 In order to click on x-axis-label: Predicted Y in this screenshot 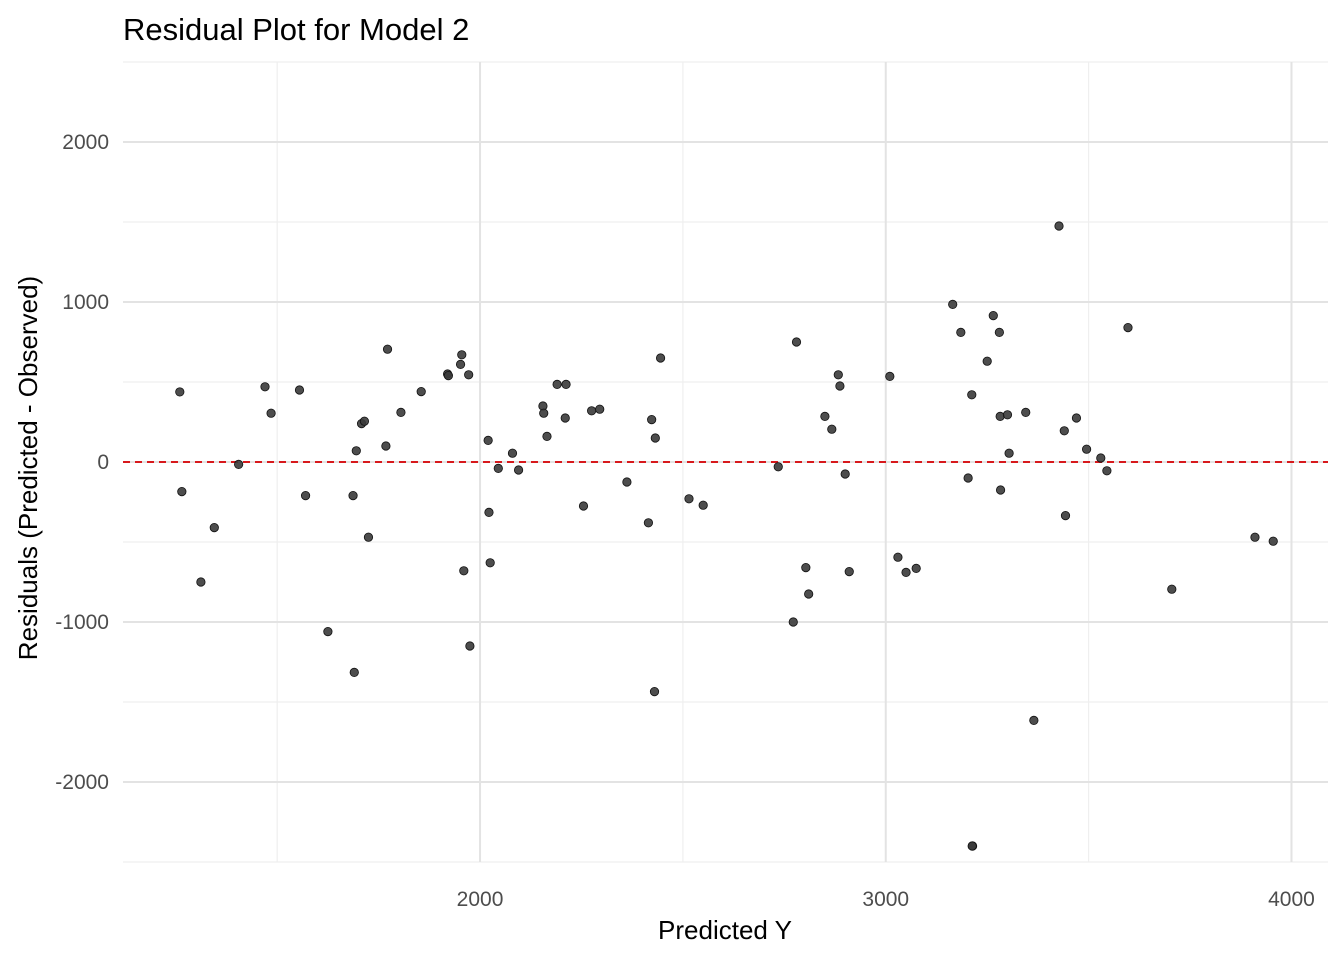, I will do `click(725, 930)`.